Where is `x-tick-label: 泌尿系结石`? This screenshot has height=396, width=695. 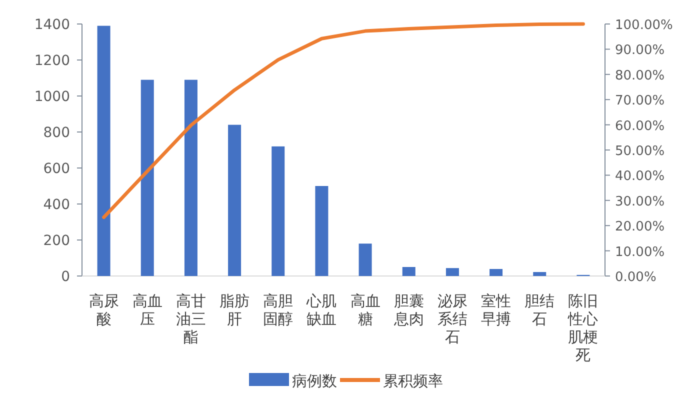 x-tick-label: 泌尿系结石 is located at coordinates (452, 319).